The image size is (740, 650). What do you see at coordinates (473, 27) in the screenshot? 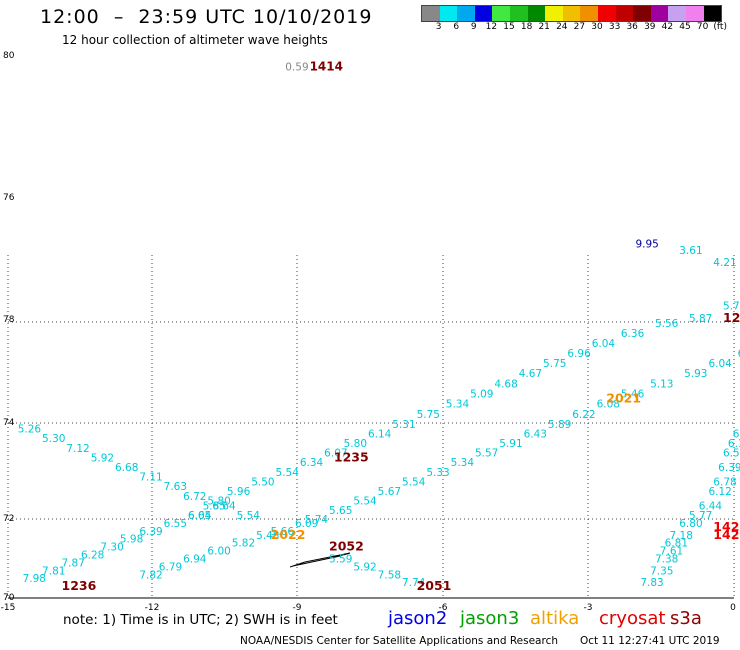
I see `legend-label: 9` at bounding box center [473, 27].